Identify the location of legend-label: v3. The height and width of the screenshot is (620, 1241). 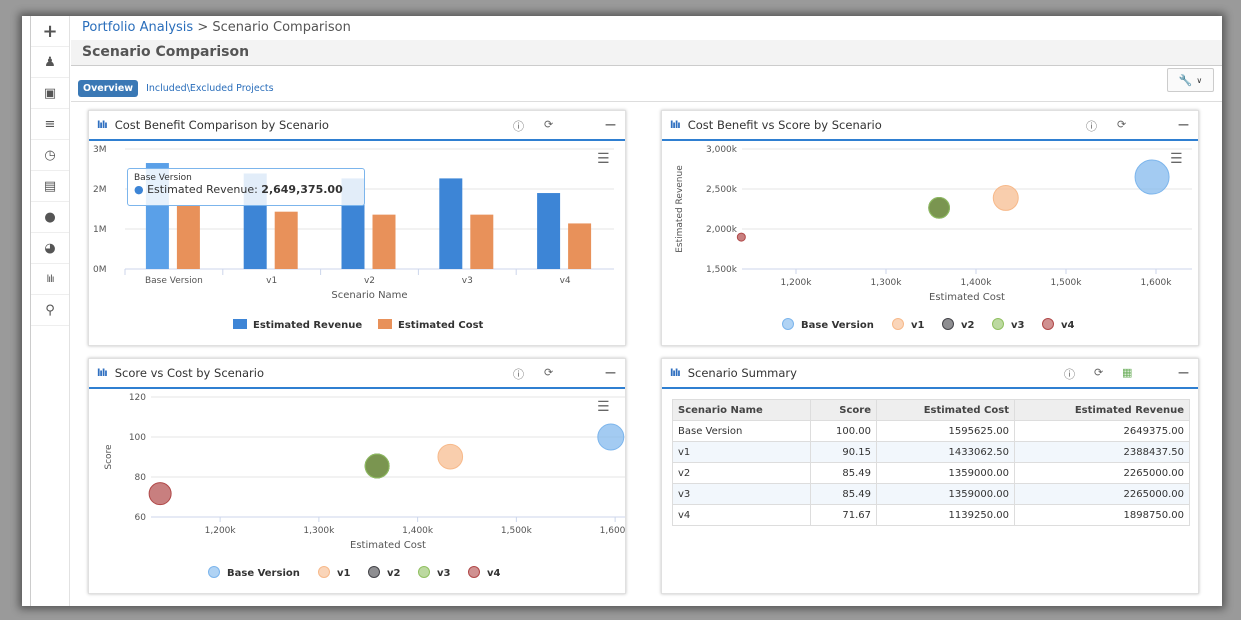
(444, 573).